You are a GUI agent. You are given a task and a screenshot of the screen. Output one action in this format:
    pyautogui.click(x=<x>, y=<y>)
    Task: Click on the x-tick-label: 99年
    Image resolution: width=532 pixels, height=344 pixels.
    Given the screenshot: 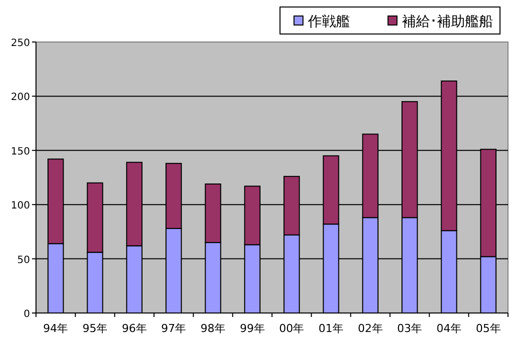 What is the action you would take?
    pyautogui.click(x=252, y=328)
    